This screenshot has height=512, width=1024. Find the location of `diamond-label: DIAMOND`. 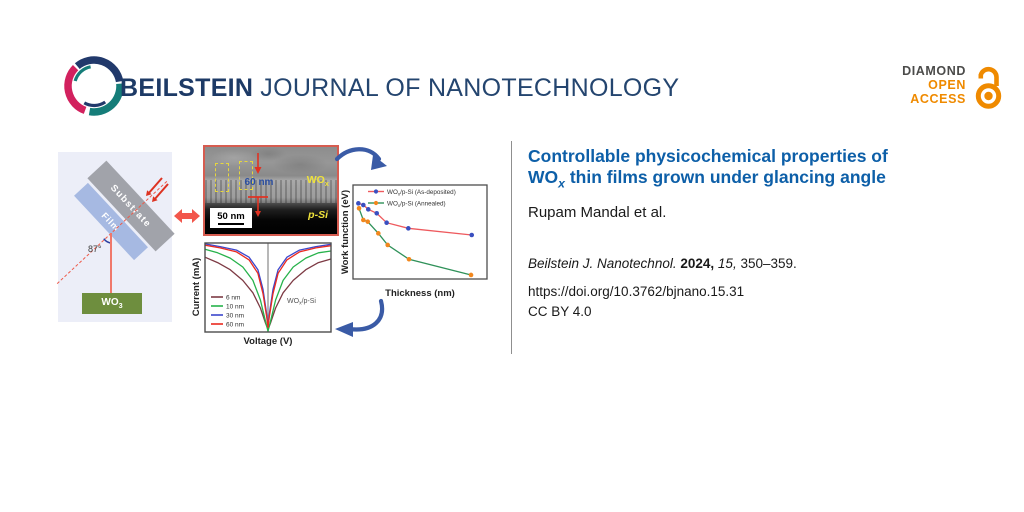

diamond-label: DIAMOND is located at coordinates (934, 71).